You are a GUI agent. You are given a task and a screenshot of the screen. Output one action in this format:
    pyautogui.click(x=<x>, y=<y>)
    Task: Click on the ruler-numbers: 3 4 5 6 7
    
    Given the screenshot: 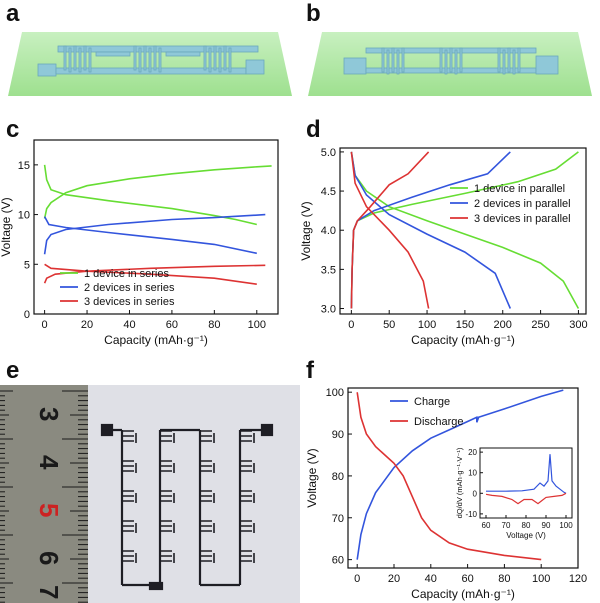 What is the action you would take?
    pyautogui.click(x=49, y=503)
    